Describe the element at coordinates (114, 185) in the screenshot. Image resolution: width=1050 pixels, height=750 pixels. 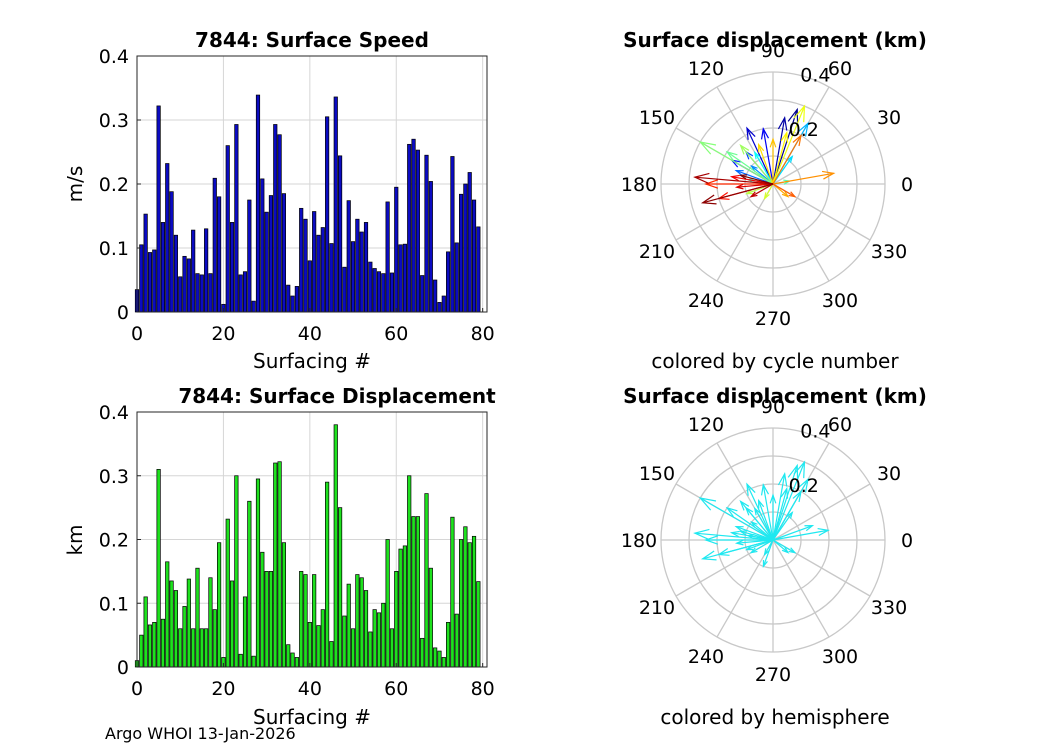
I see `speed-ytick-label: 0.2` at that location.